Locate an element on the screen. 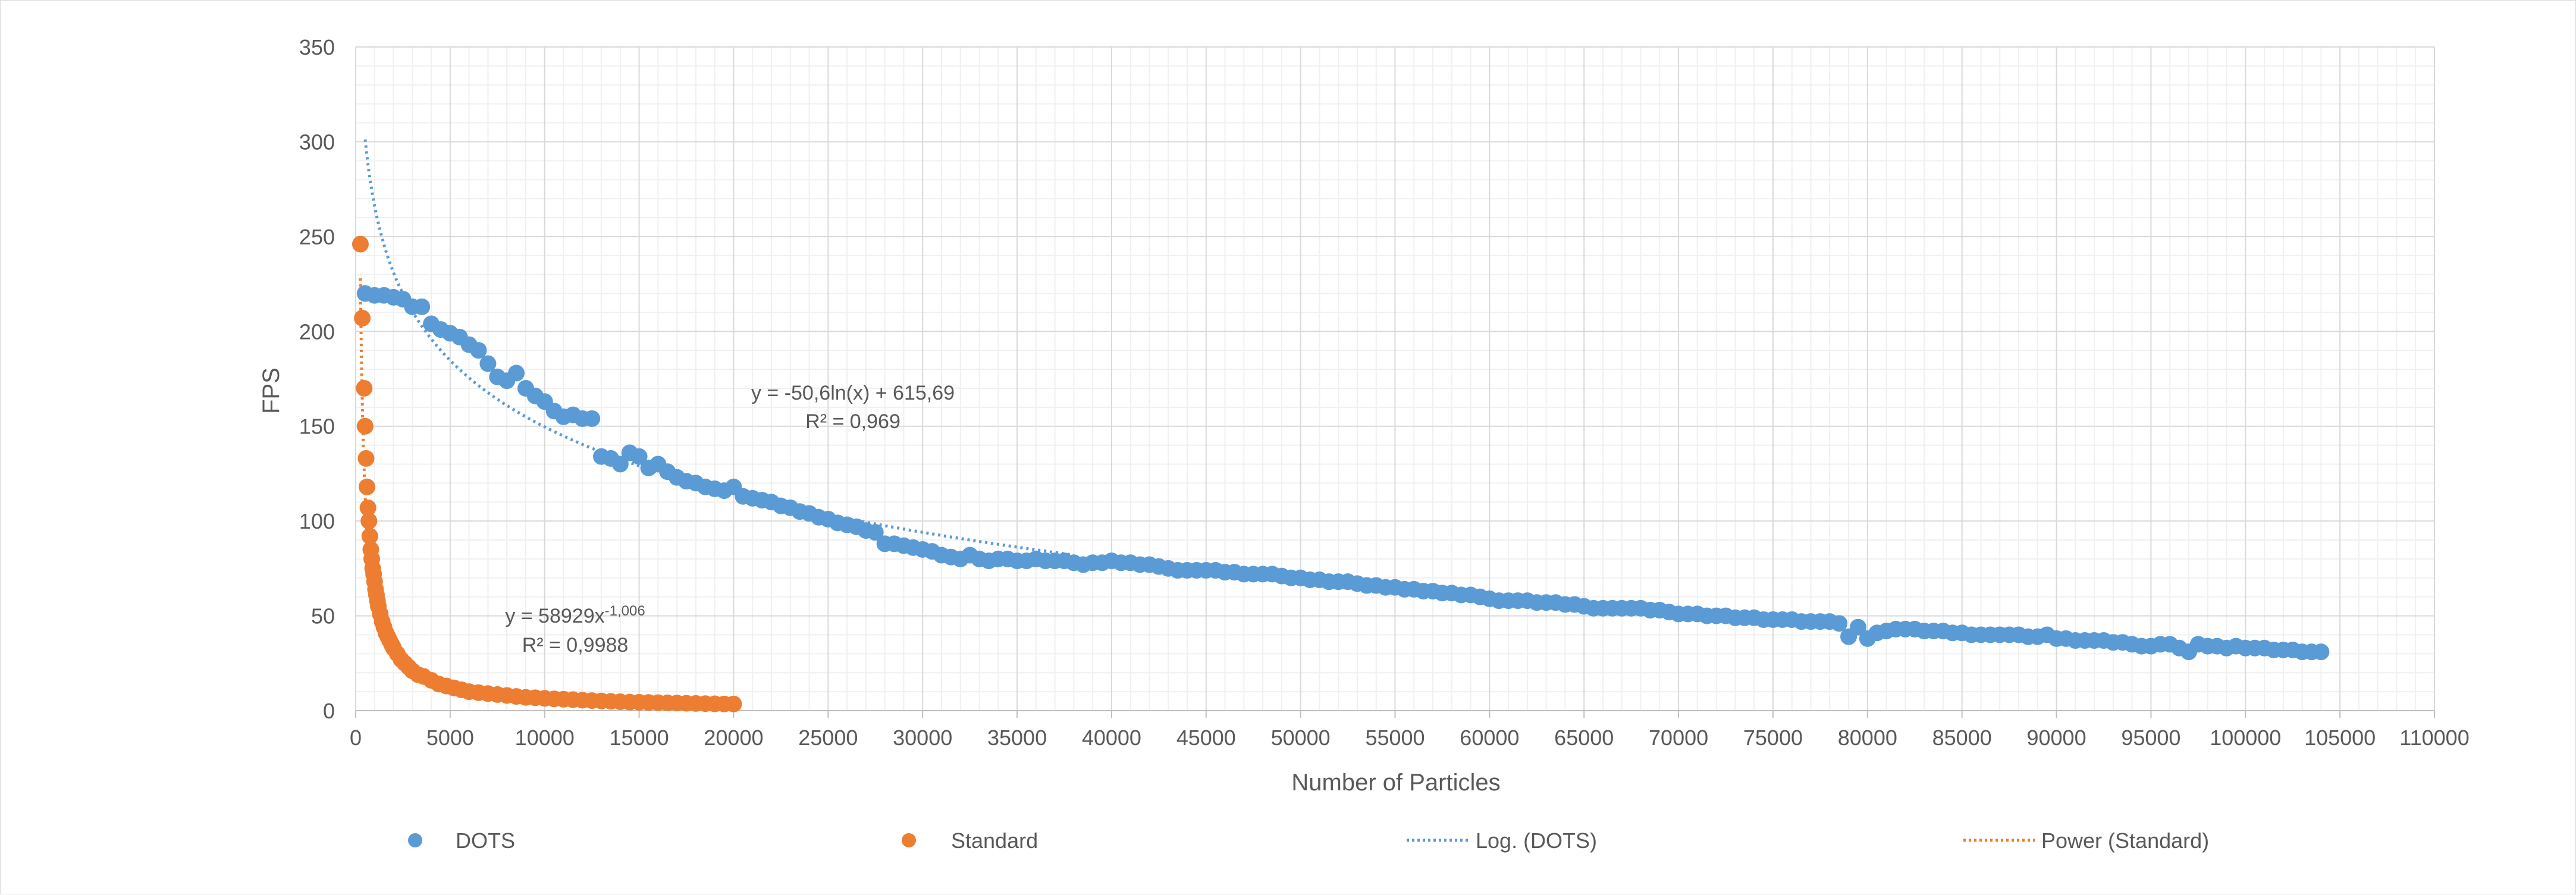  trendline-equation-standard: y = 58929x-1,006 is located at coordinates (575, 615).